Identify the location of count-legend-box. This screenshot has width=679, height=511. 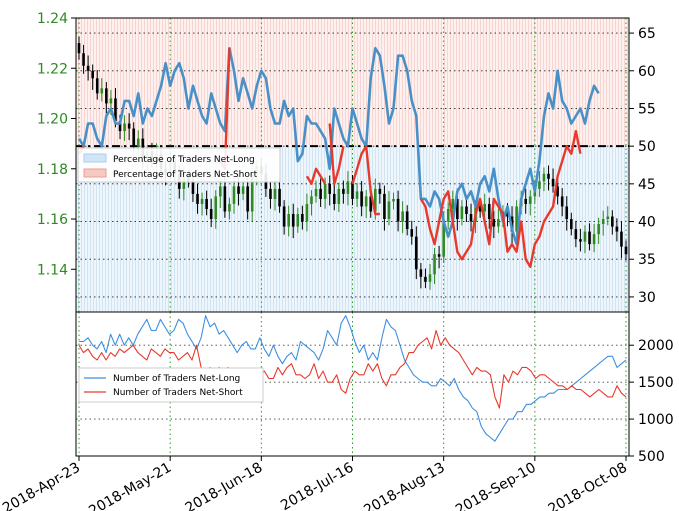
(171, 385).